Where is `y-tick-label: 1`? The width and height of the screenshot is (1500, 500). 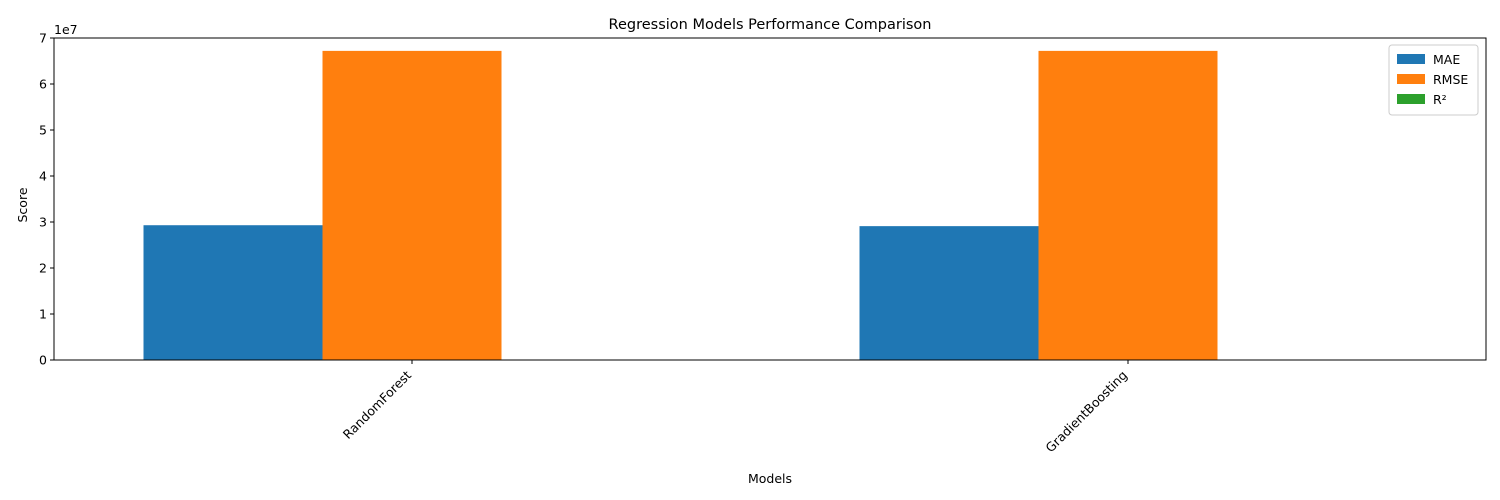
y-tick-label: 1 is located at coordinates (43, 314).